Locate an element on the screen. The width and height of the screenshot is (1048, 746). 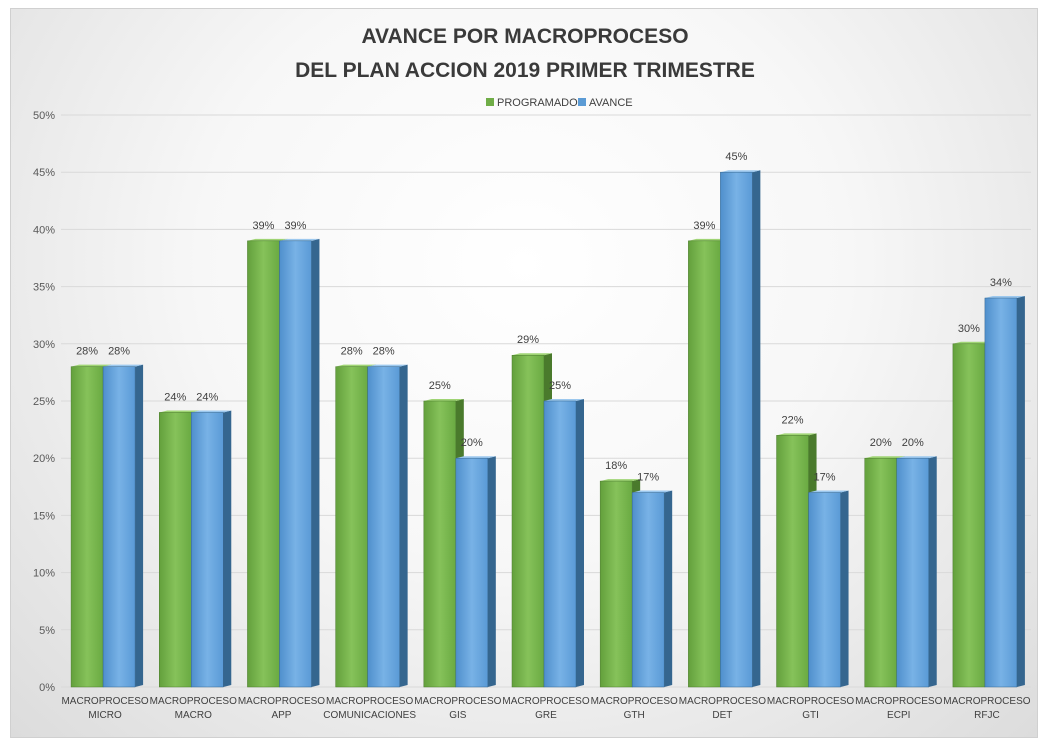
data-label-programado: 18% is located at coordinates (616, 466).